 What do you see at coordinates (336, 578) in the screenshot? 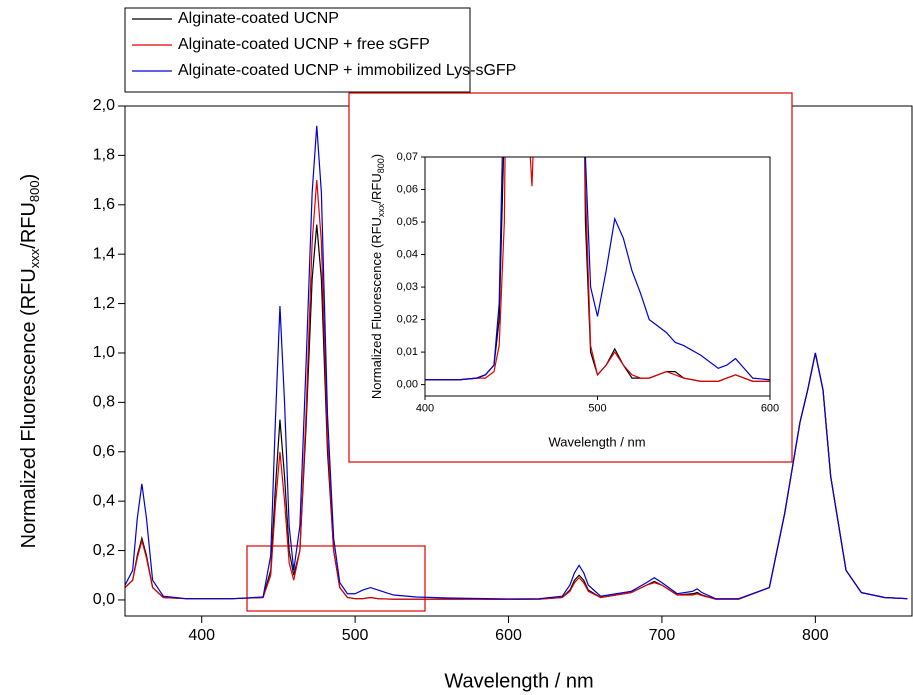
I see `zoom-region` at bounding box center [336, 578].